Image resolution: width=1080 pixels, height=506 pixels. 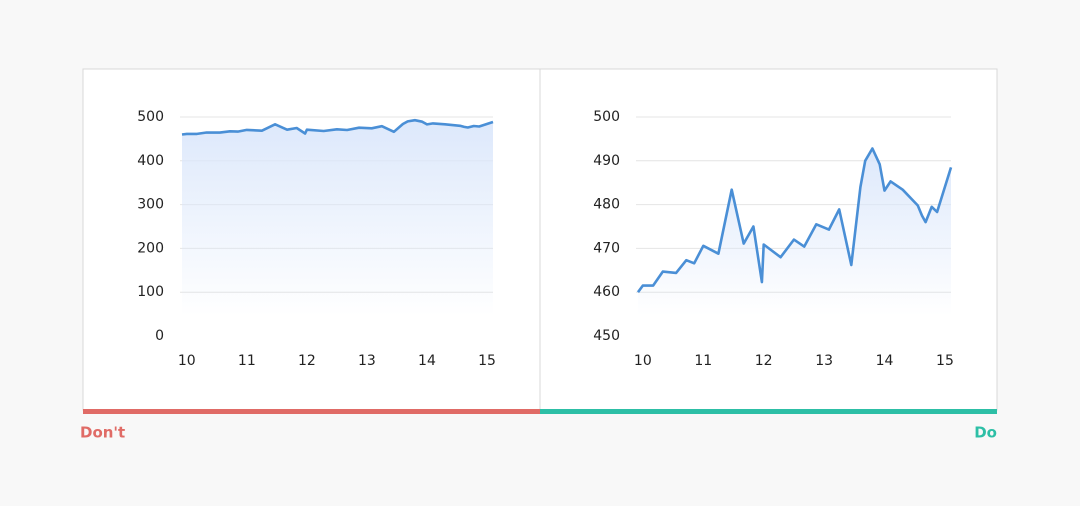 I want to click on y-tick-label: 0, so click(x=159, y=336).